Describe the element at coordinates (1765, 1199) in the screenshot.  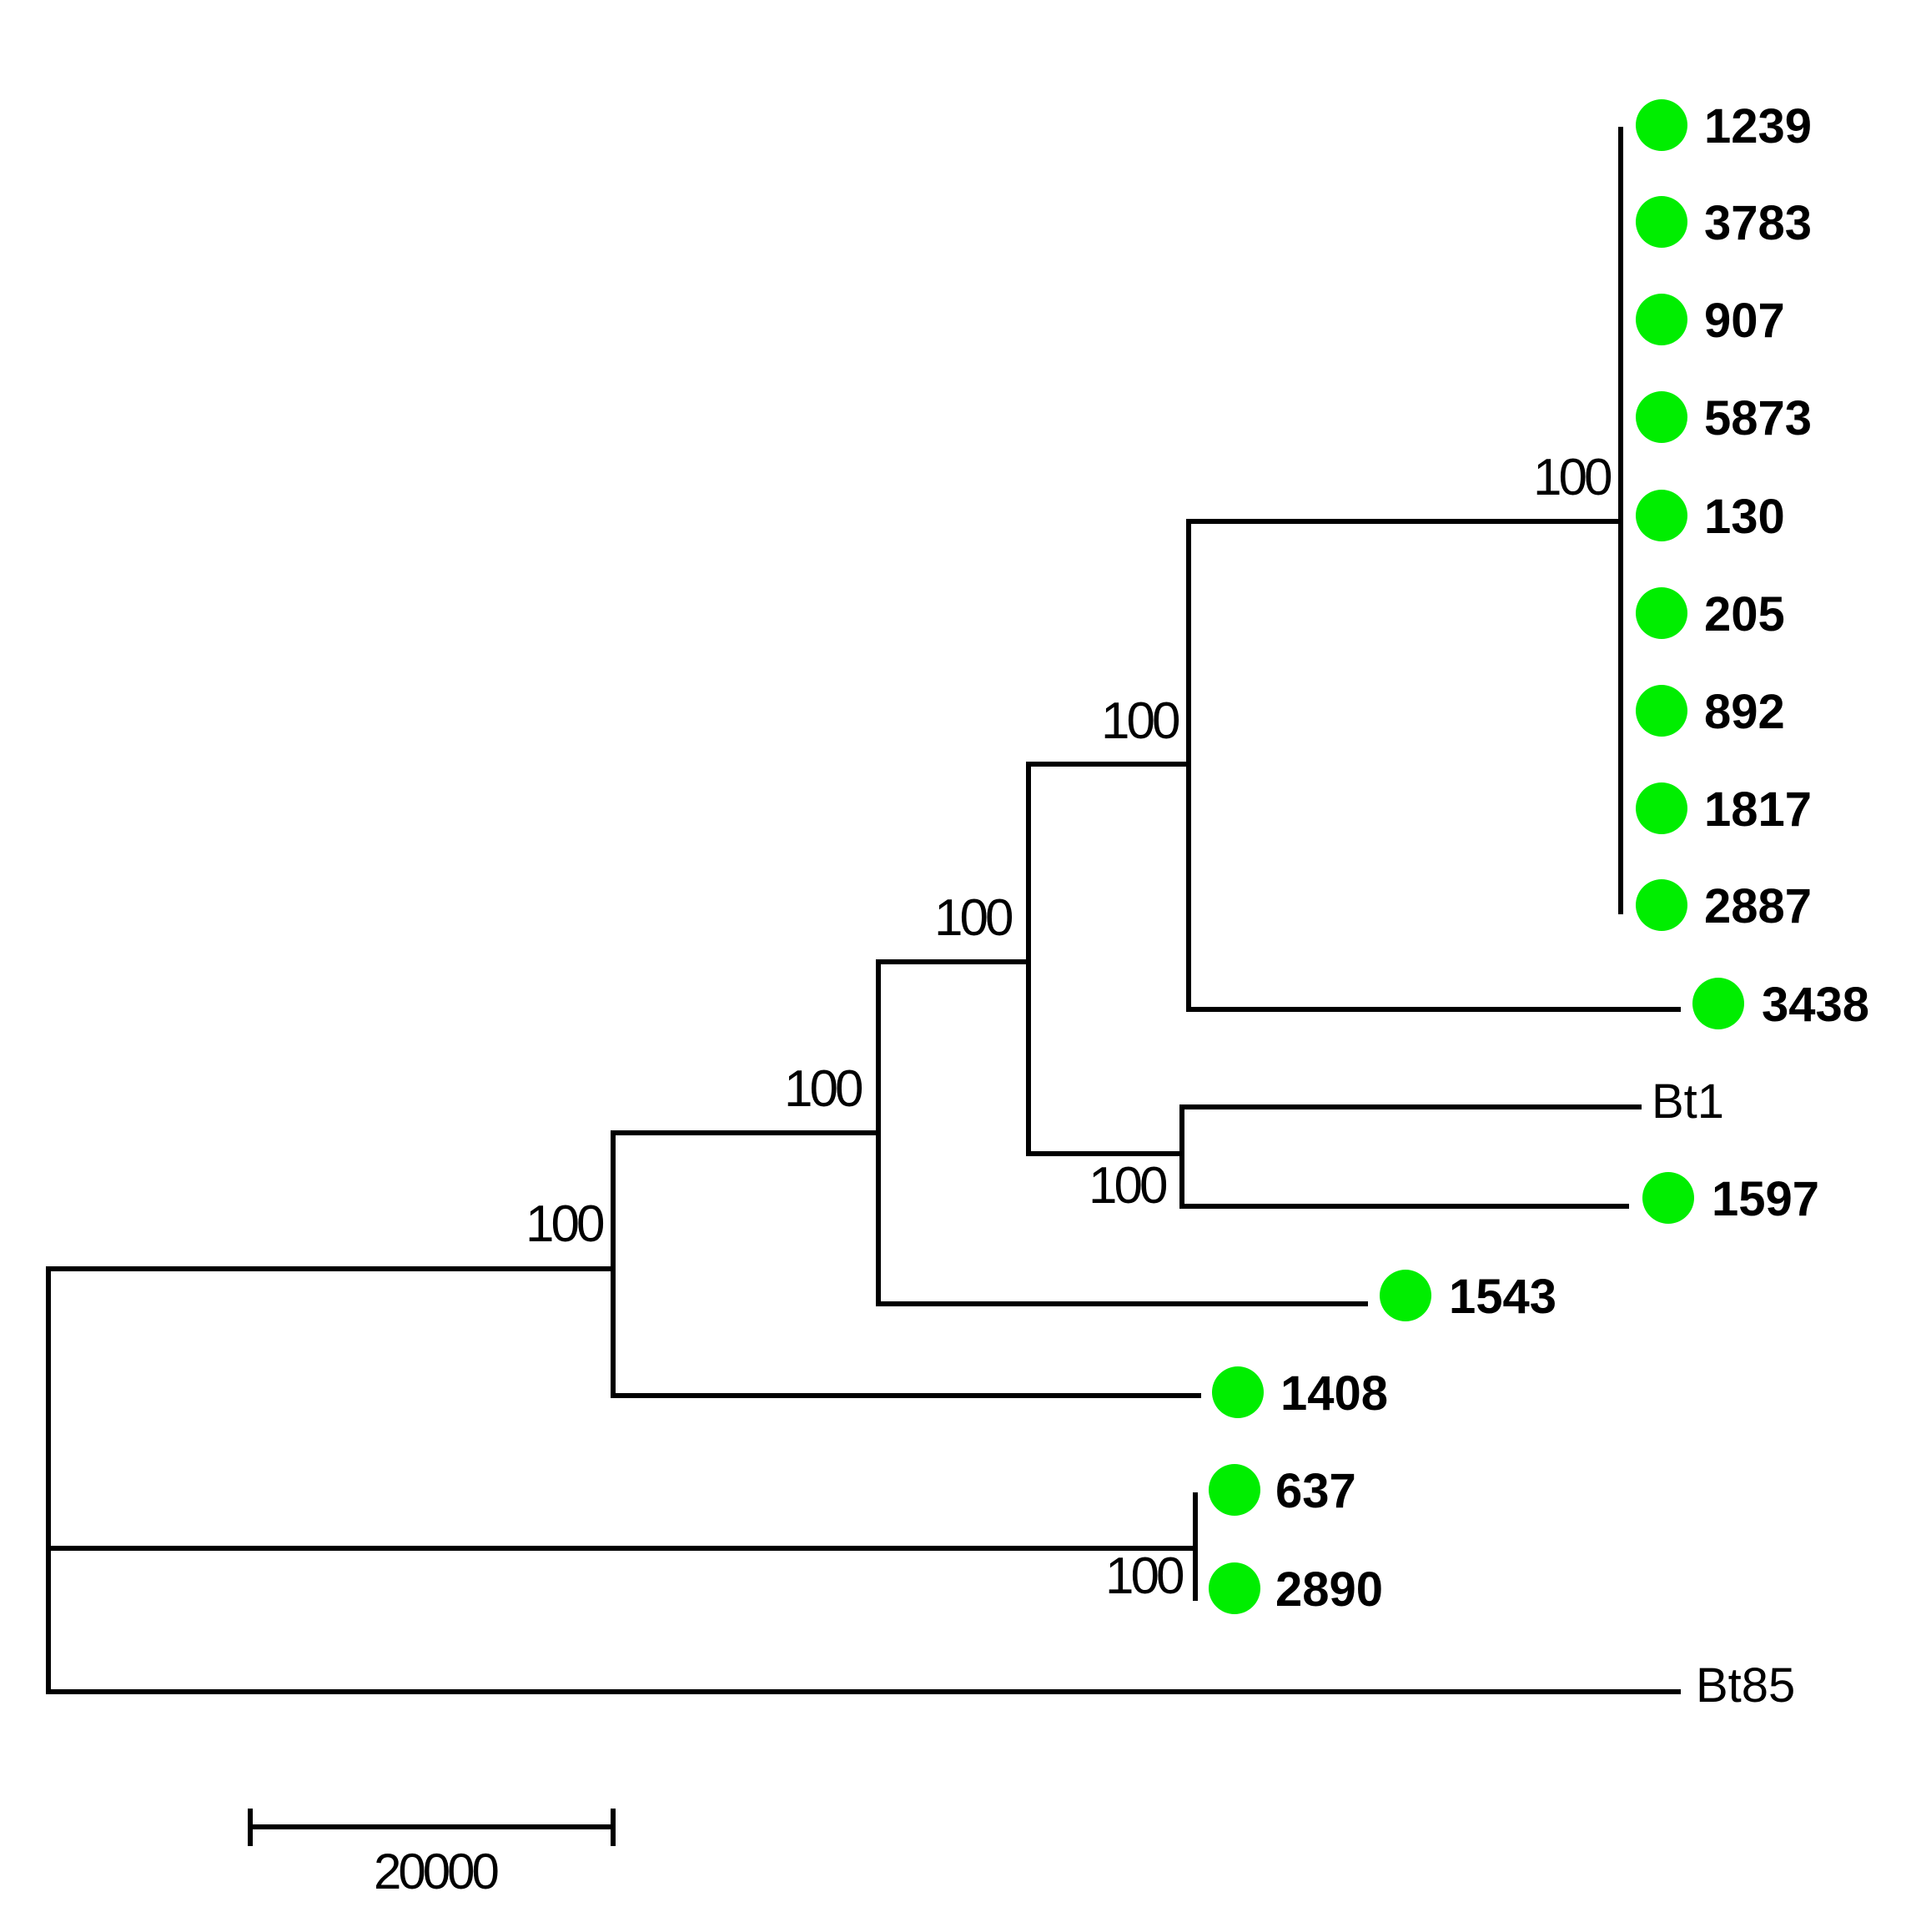
I see `leaf-label: 1597` at that location.